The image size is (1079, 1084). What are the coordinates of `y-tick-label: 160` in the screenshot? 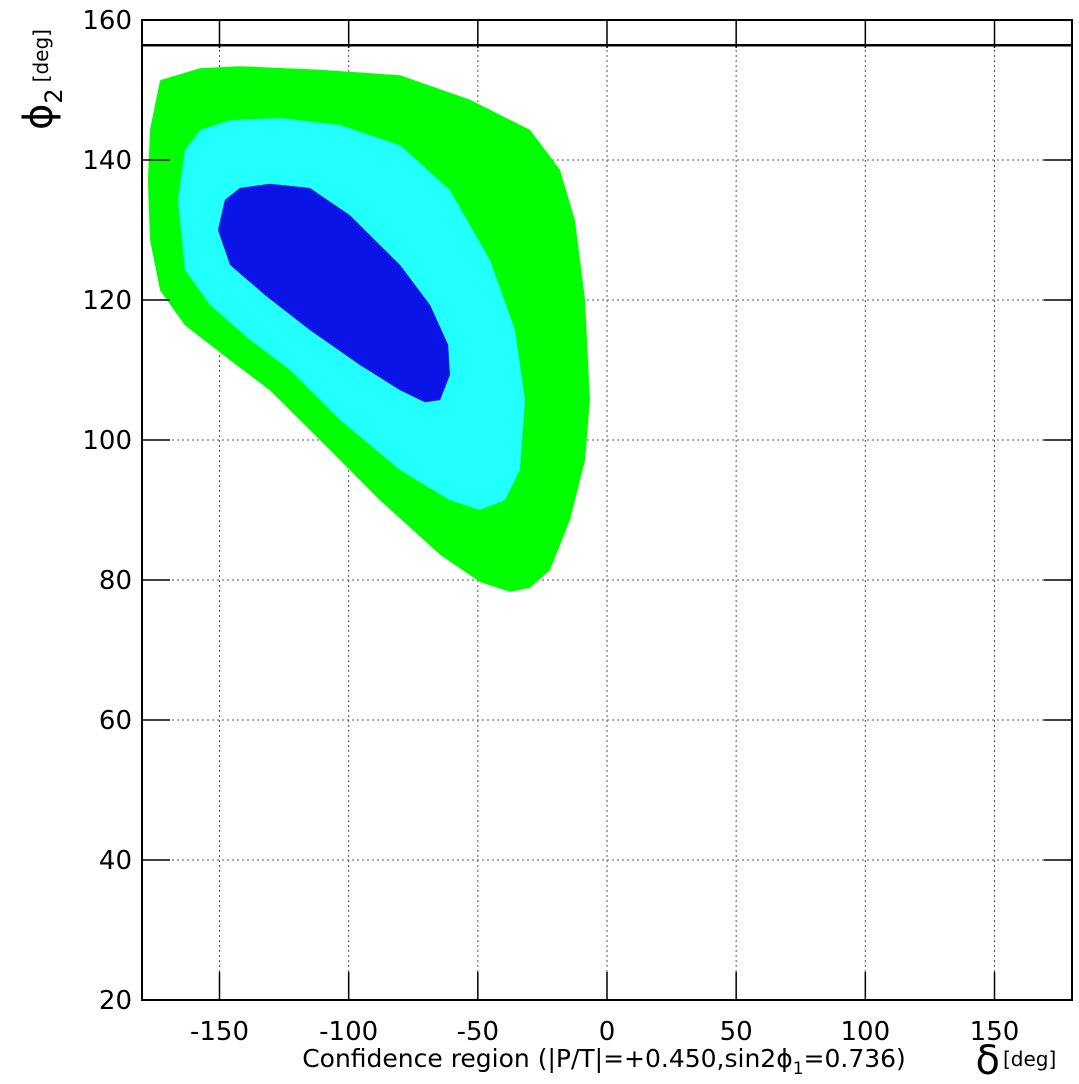 It's located at (107, 21).